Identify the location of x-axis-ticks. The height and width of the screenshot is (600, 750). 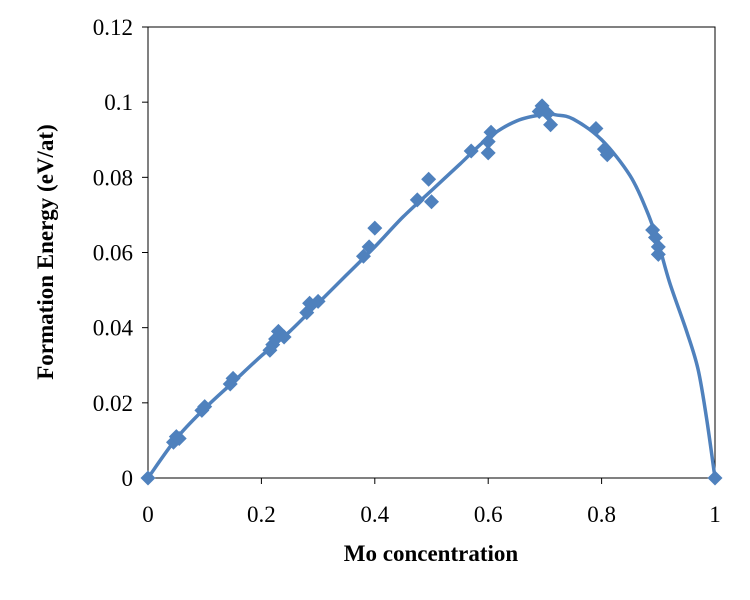
(431, 481).